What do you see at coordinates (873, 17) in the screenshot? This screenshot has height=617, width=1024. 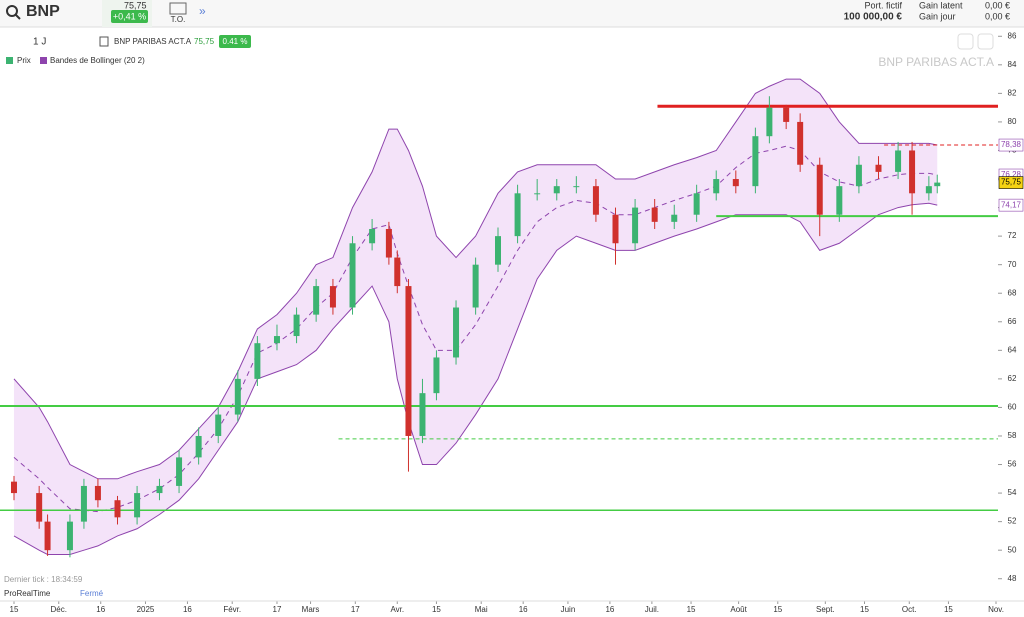 I see `portfolio-value: 100 000,00 €` at bounding box center [873, 17].